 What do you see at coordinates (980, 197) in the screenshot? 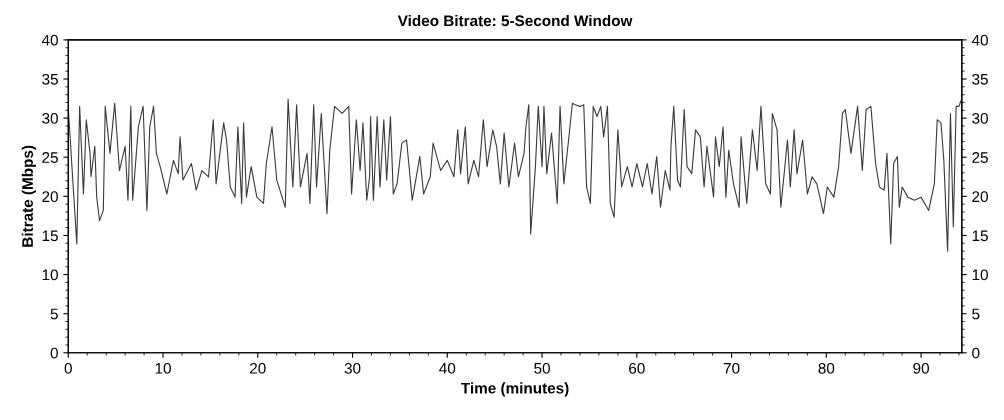
I see `y2-tick-label: 20` at bounding box center [980, 197].